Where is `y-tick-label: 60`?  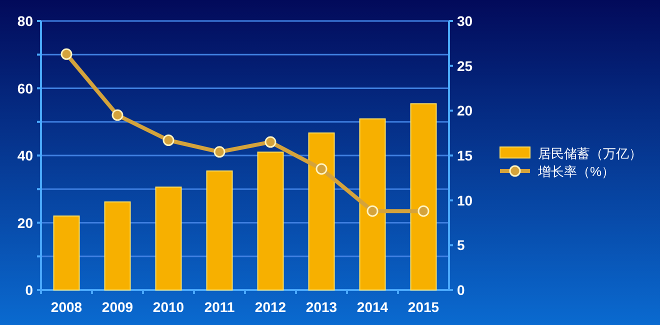
y-tick-label: 60 is located at coordinates (25, 88).